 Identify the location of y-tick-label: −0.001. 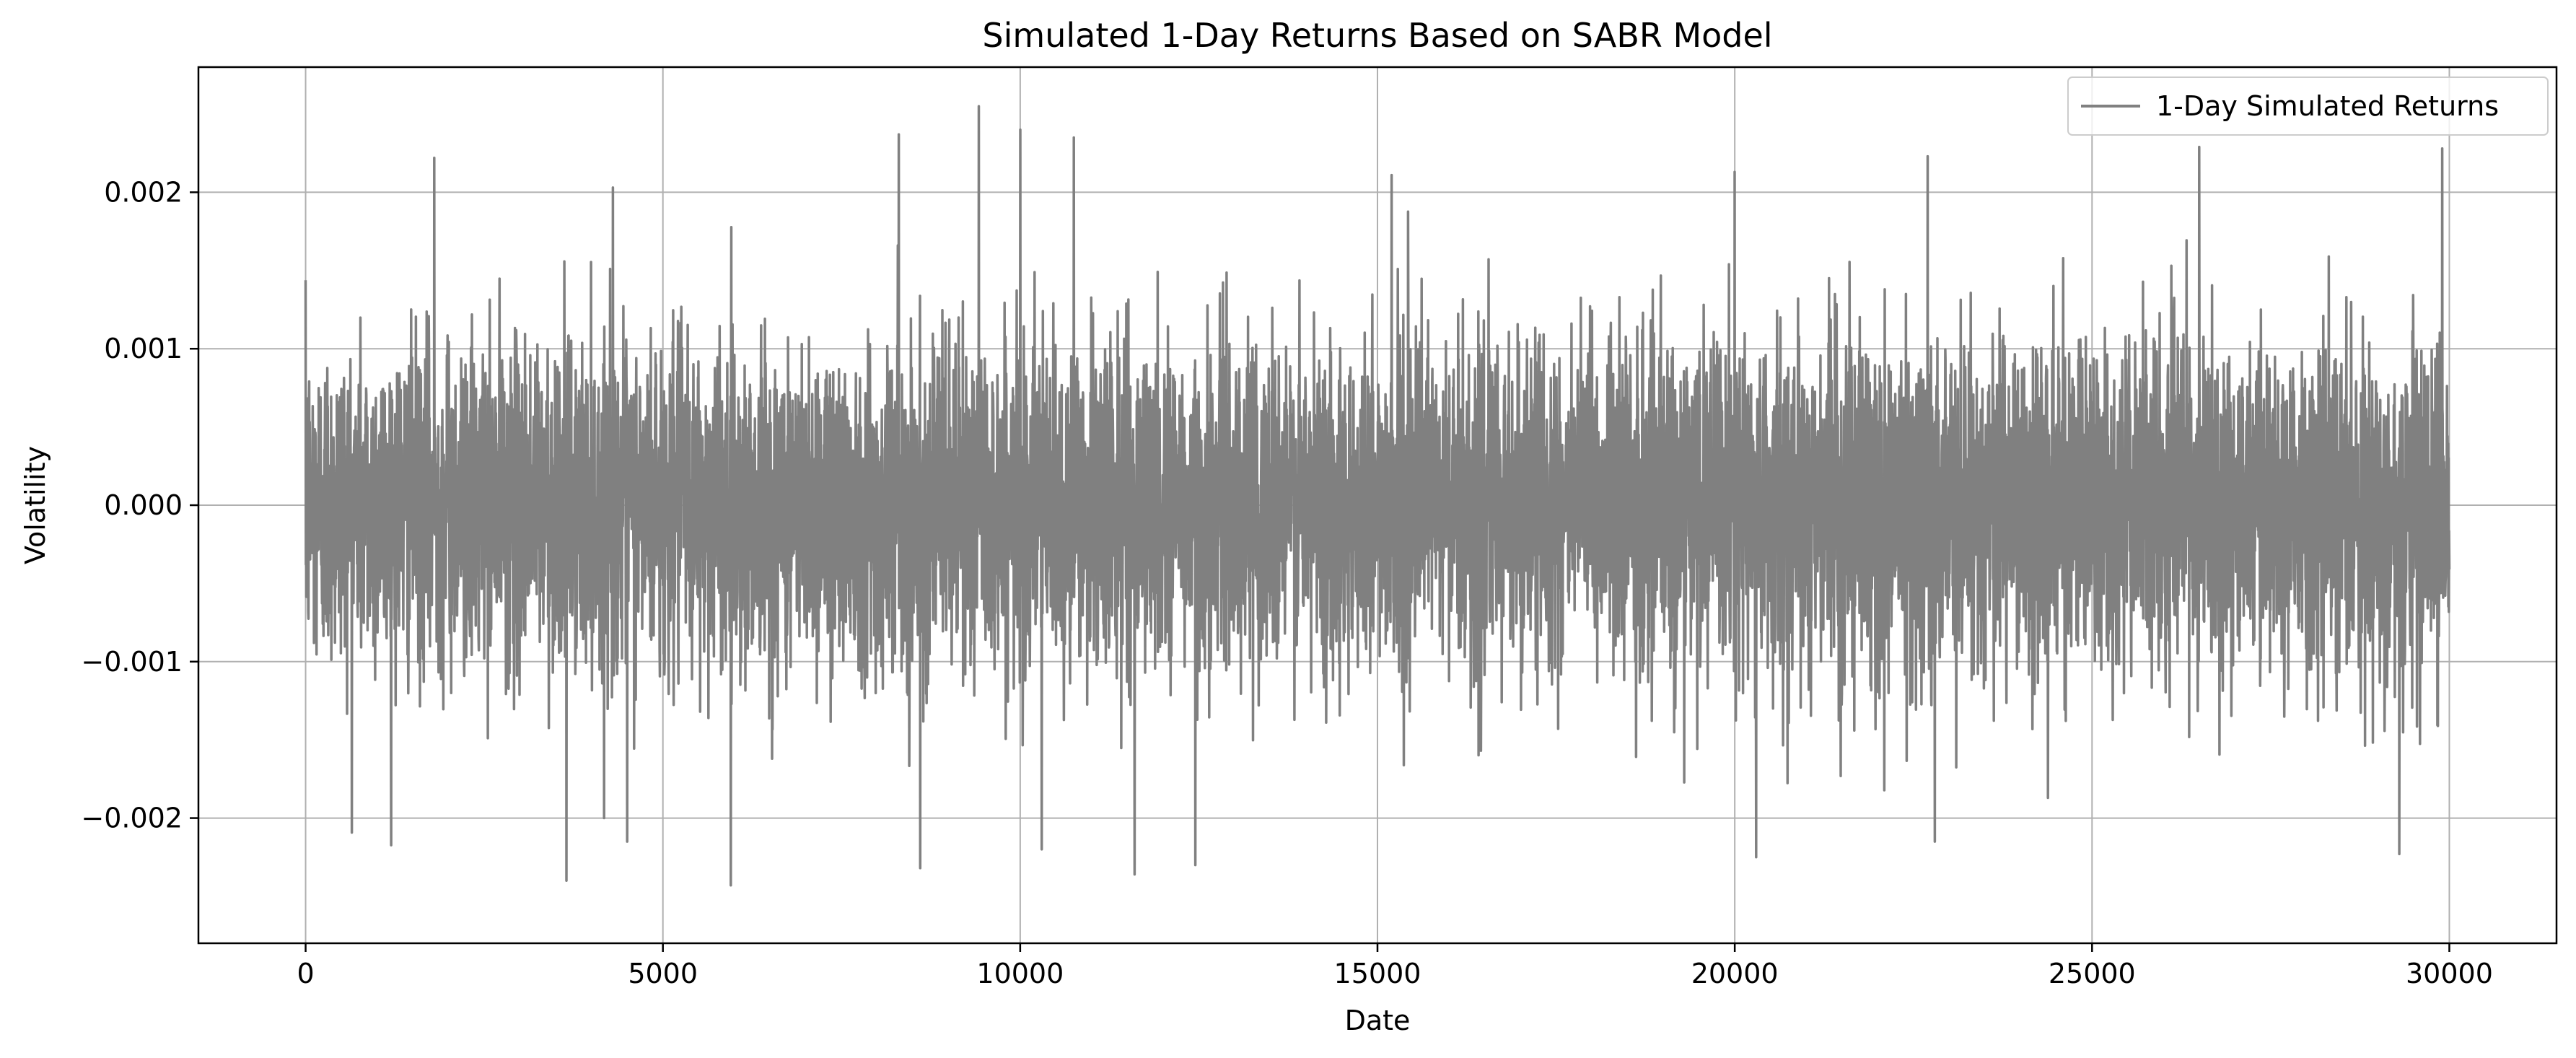
(132, 662).